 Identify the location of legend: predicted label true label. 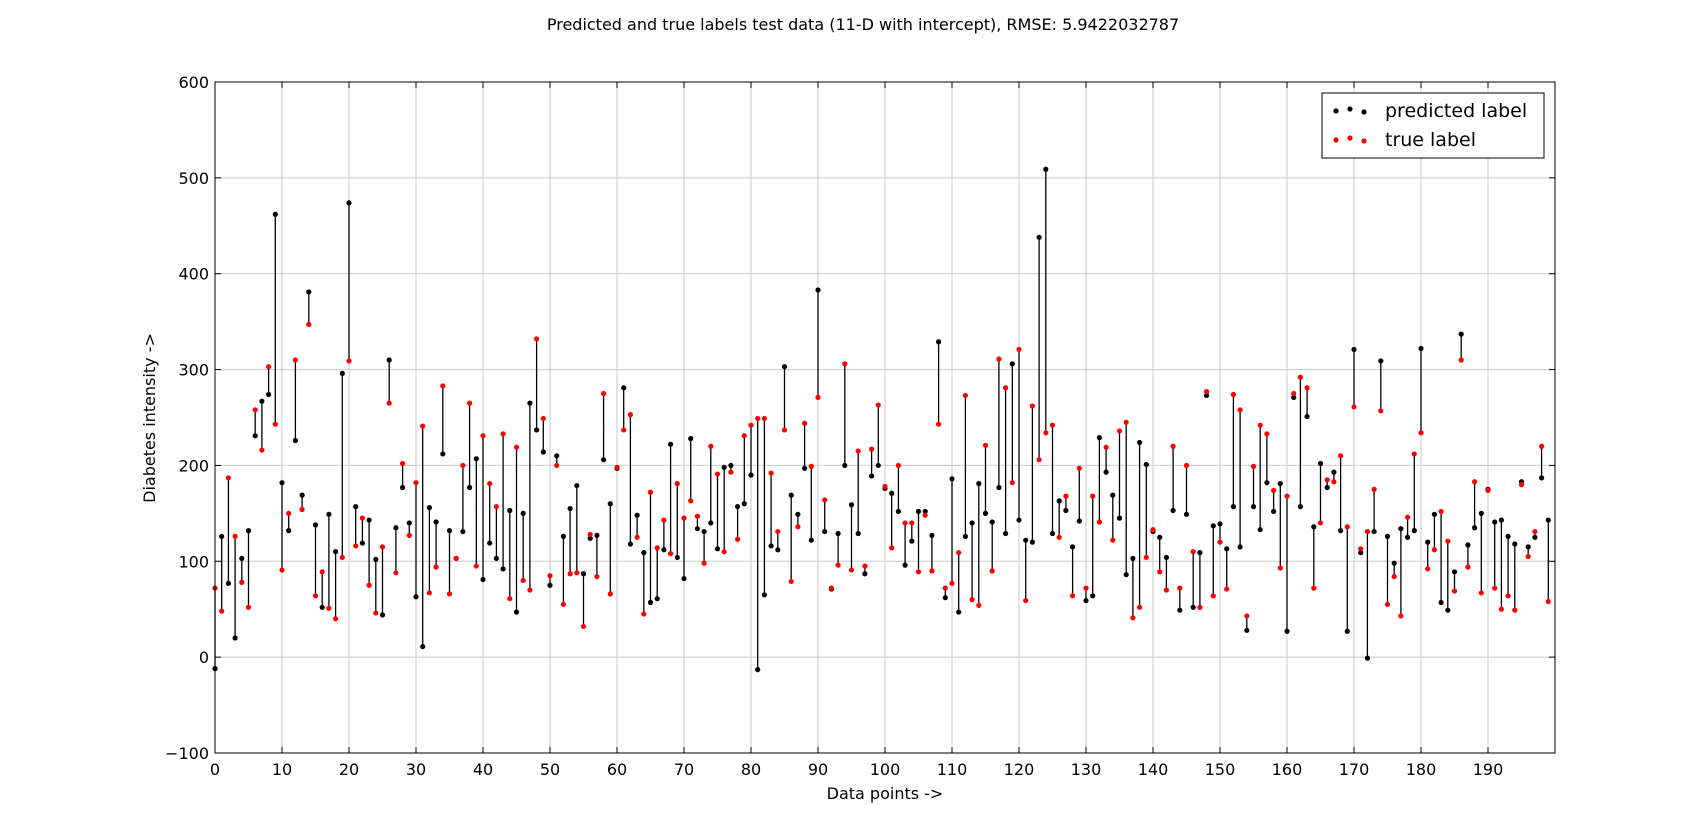
(1433, 125).